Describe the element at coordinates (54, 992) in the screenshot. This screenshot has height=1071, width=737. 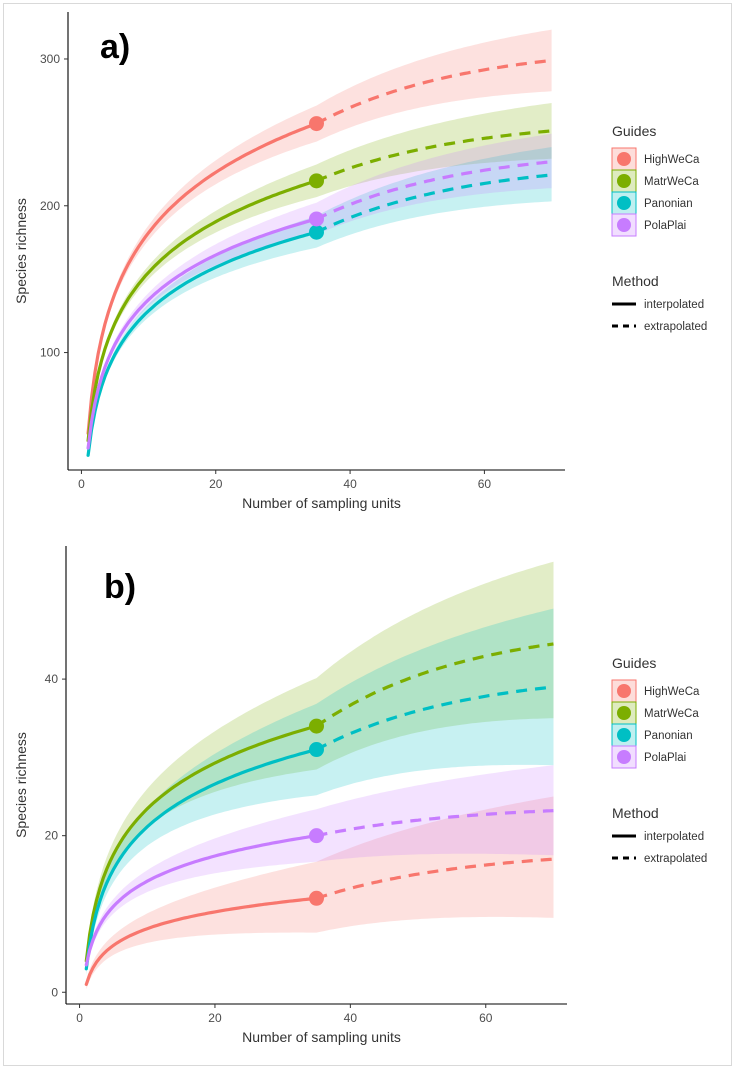
I see `y-tick-label: 0` at that location.